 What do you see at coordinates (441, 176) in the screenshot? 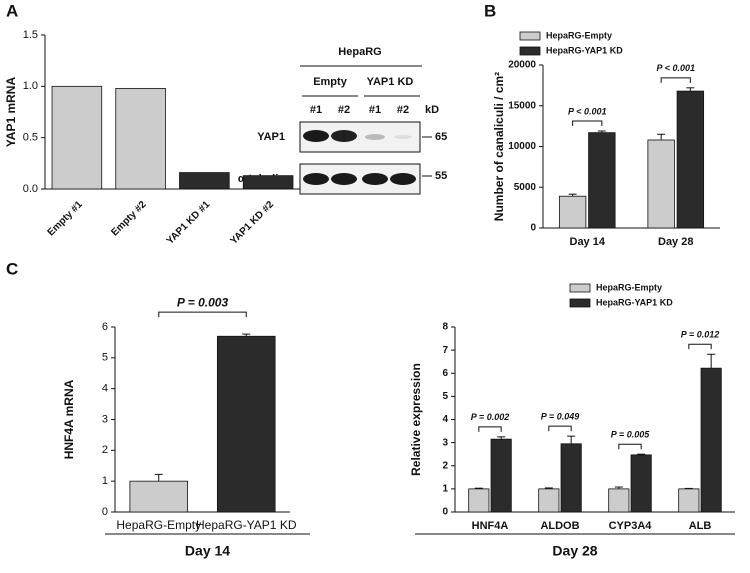
I see `blot-marker: 55` at bounding box center [441, 176].